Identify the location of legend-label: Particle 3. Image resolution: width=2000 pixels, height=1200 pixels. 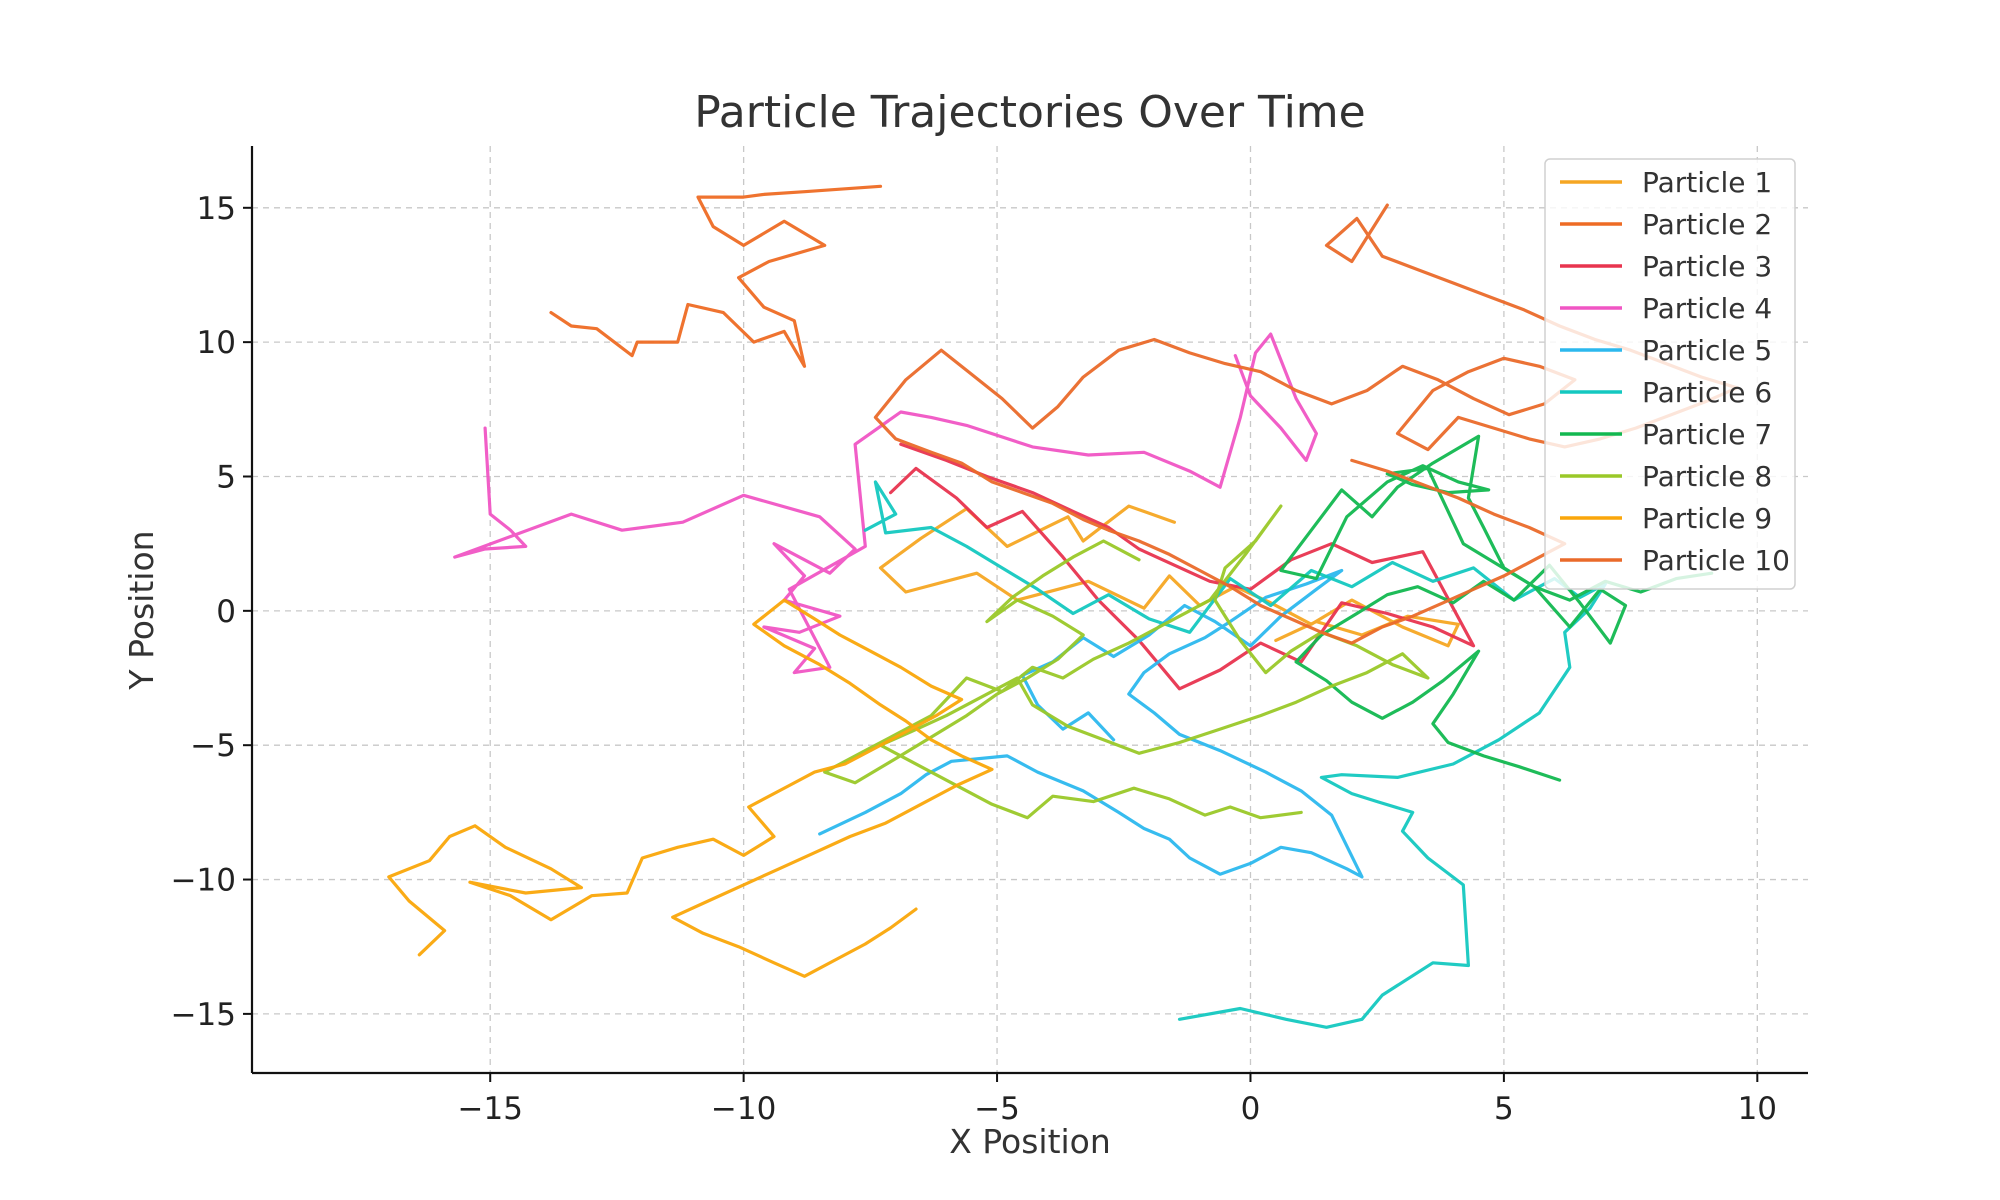
(1707, 266).